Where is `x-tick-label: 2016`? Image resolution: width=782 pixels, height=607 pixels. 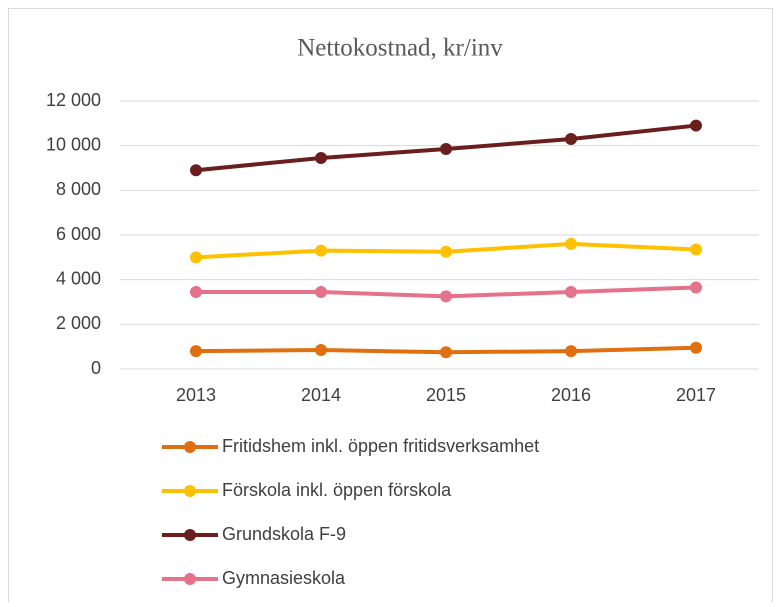
x-tick-label: 2016 is located at coordinates (571, 395).